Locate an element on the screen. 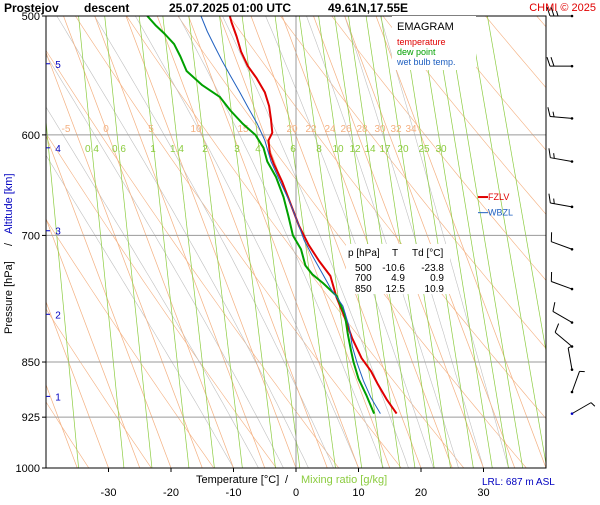 The image size is (600, 505). isotherm-label: 30 is located at coordinates (380, 129).